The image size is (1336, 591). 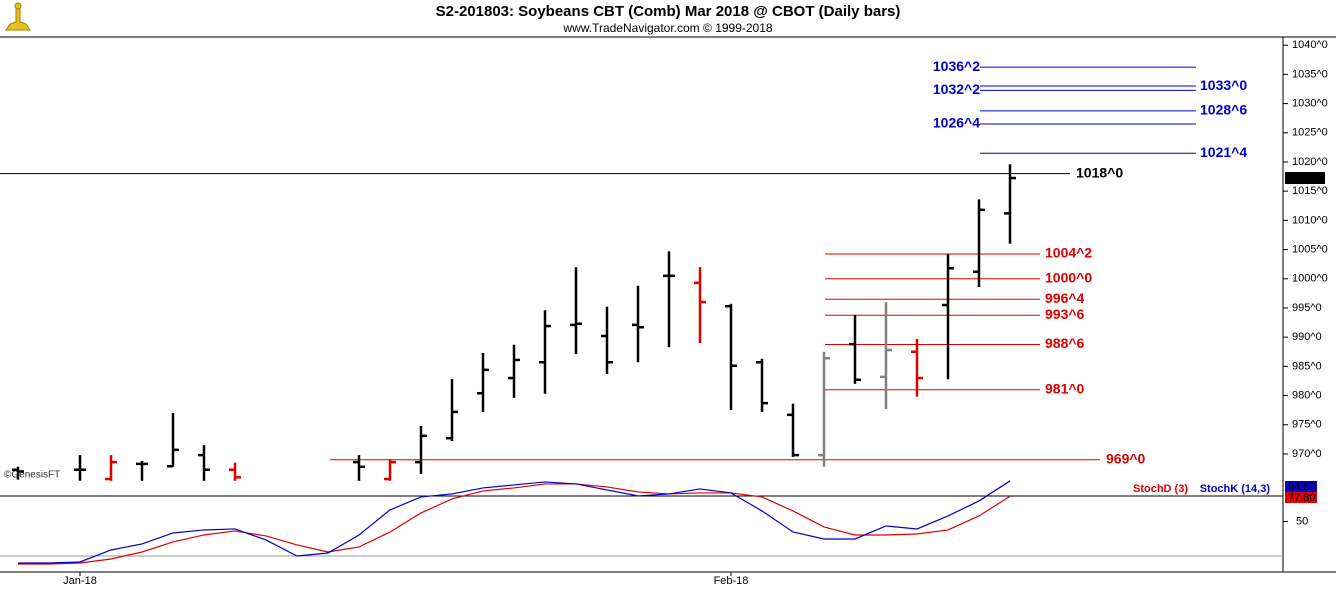 What do you see at coordinates (1310, 45) in the screenshot?
I see `y-tick-label: 1040^0` at bounding box center [1310, 45].